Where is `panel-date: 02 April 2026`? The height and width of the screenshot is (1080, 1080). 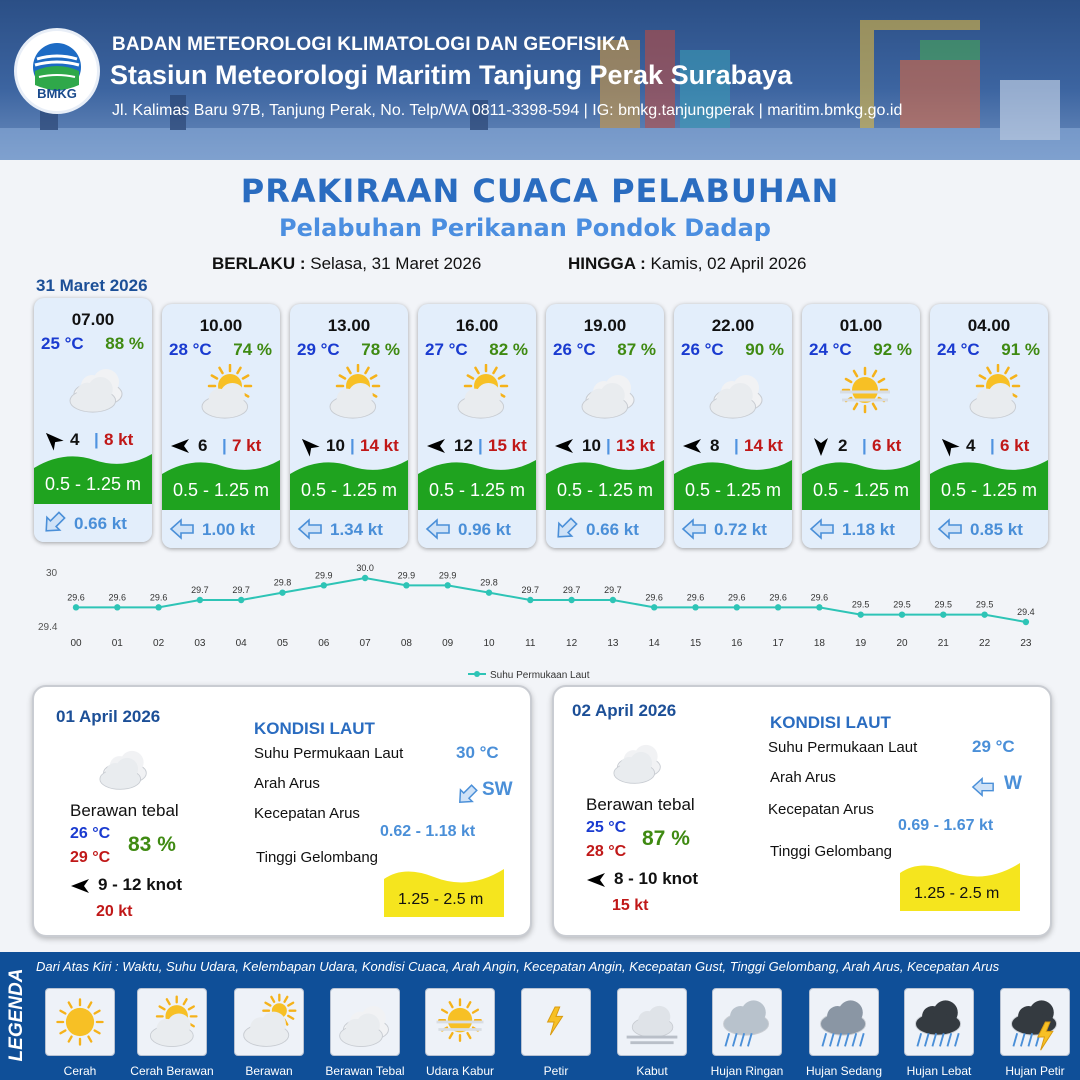 panel-date: 02 April 2026 is located at coordinates (624, 710).